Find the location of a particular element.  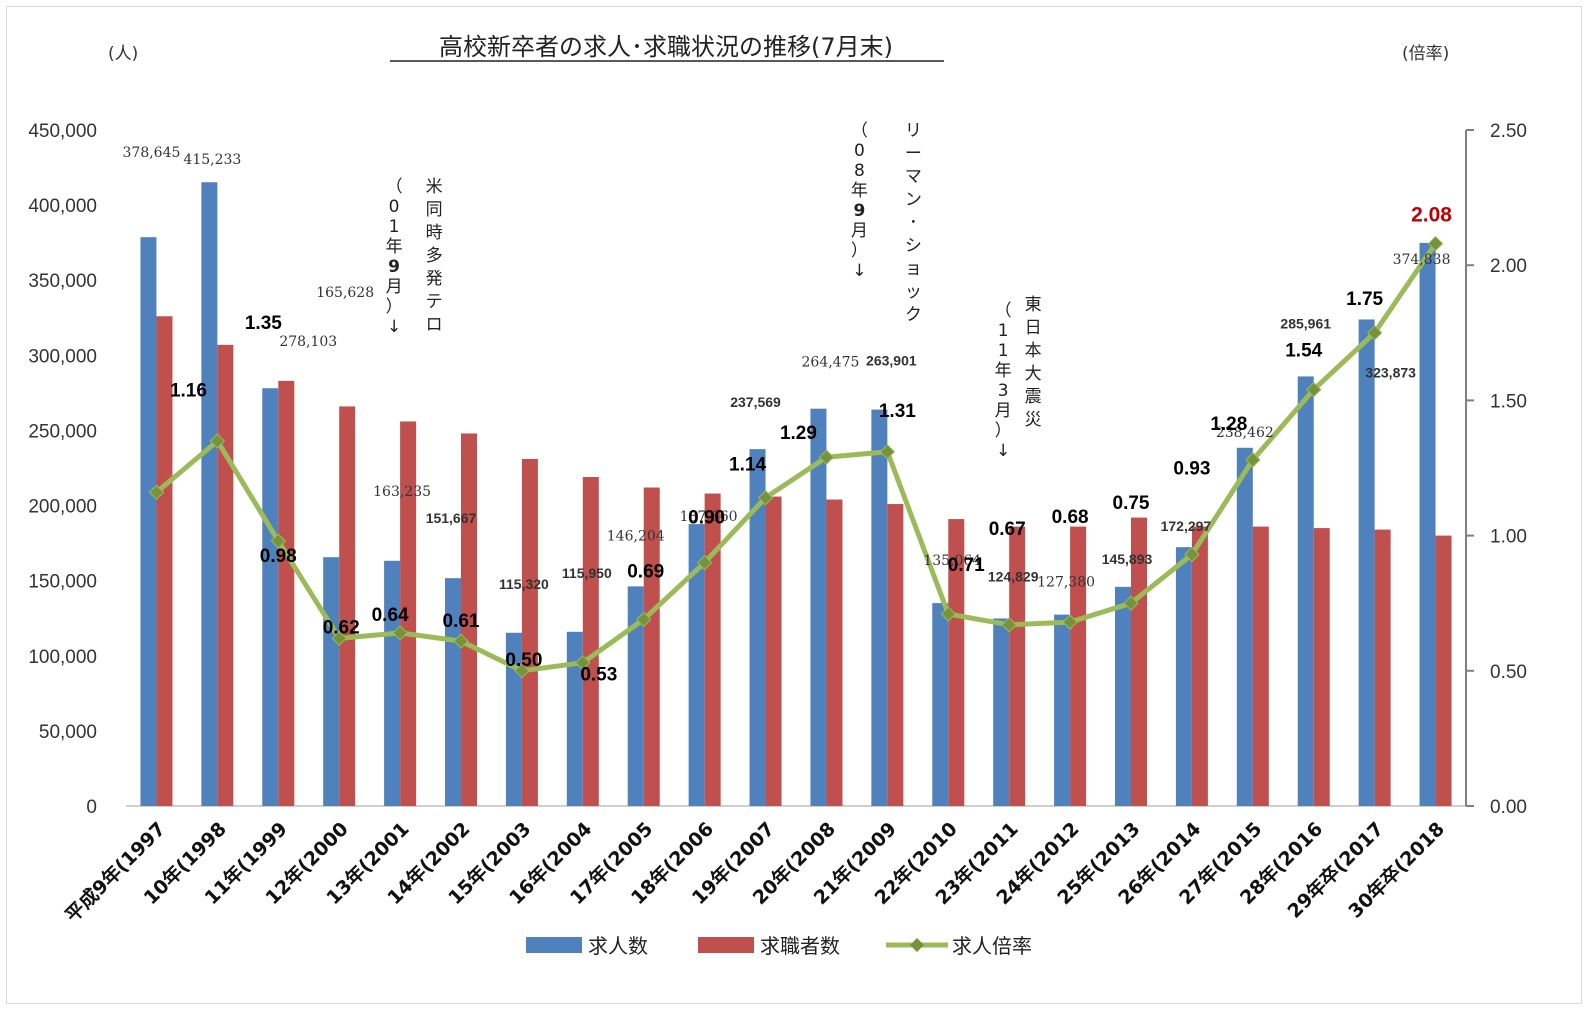

job-openings-label: 145,893 is located at coordinates (1127, 559).